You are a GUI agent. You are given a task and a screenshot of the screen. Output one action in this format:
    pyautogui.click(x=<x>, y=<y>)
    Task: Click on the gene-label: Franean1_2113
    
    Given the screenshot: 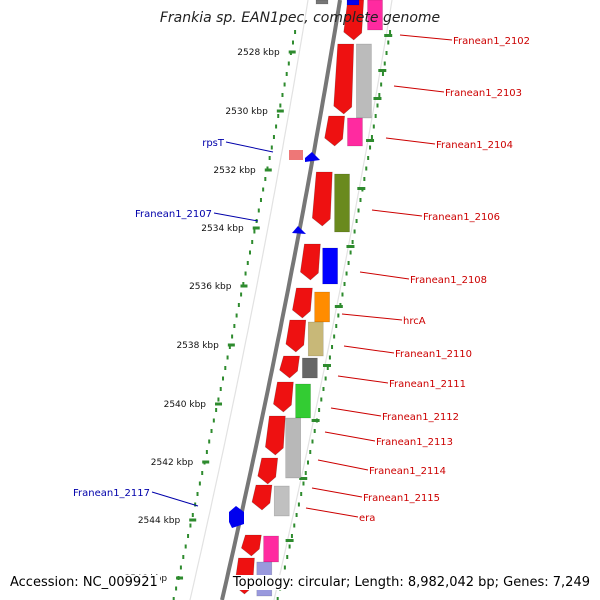 What is the action you would take?
    pyautogui.click(x=414, y=442)
    